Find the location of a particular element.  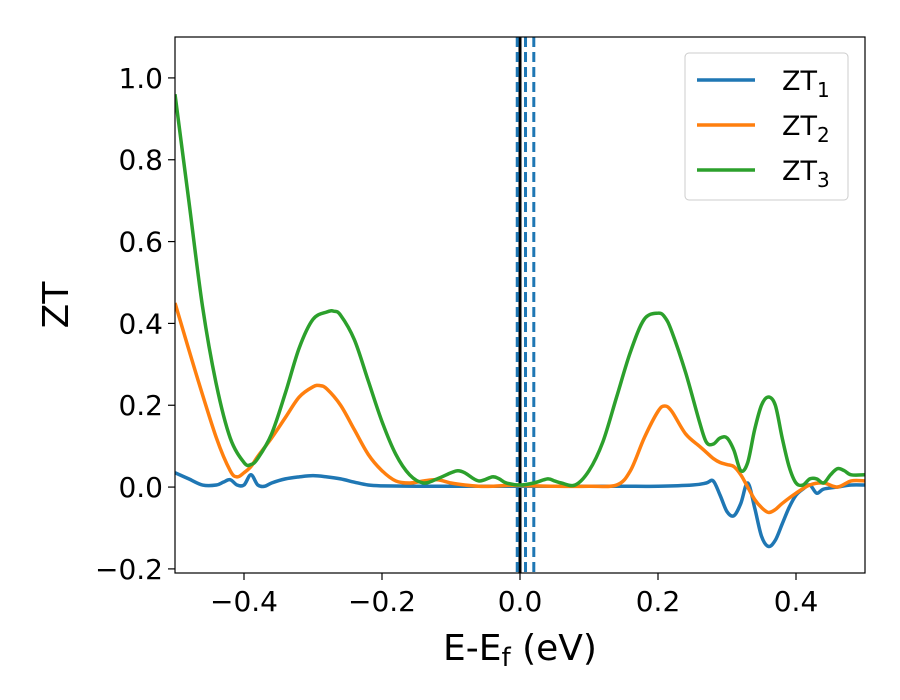

y-axis-ticks: −0.2 0.0 0.2 0.4 0.6 0.8 1.0 is located at coordinates (135, 324).